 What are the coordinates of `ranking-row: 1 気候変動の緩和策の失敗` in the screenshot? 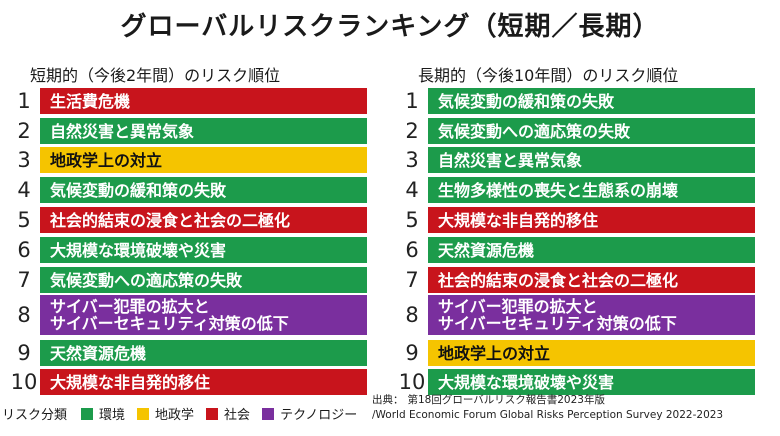 It's located at (576, 101).